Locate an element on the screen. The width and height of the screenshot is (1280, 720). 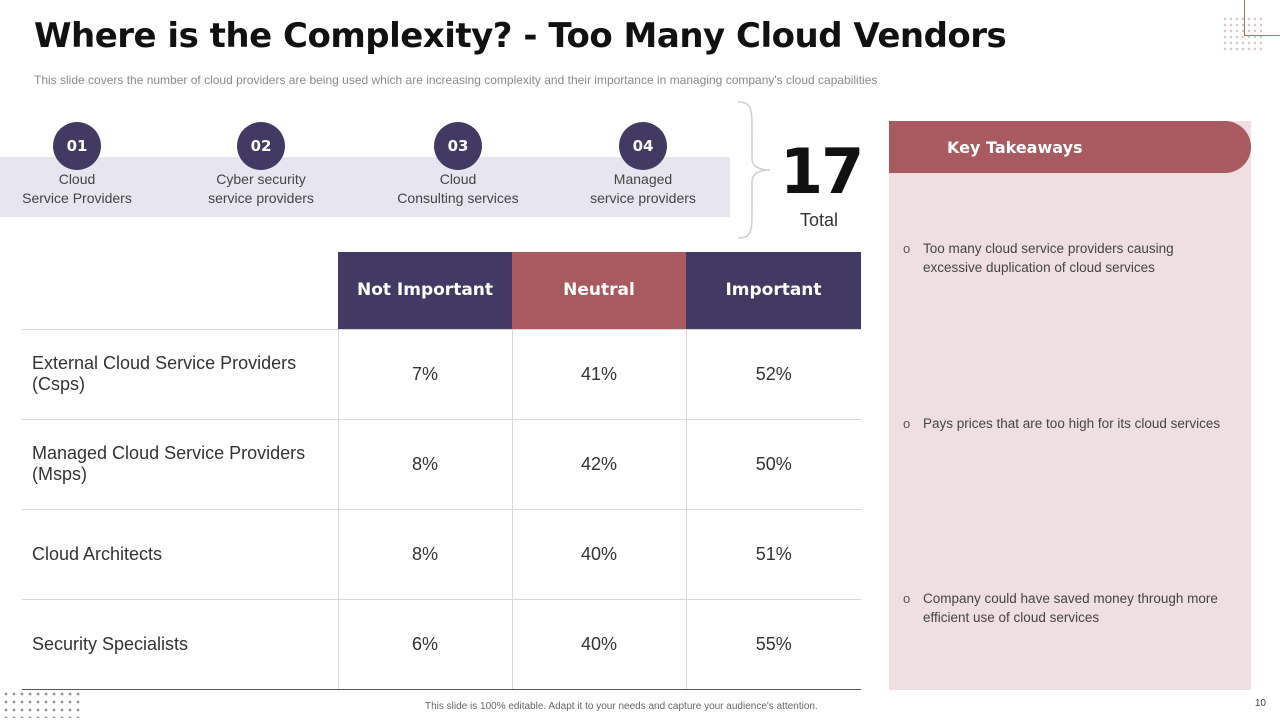
step-number-badge: 01 is located at coordinates (77, 146).